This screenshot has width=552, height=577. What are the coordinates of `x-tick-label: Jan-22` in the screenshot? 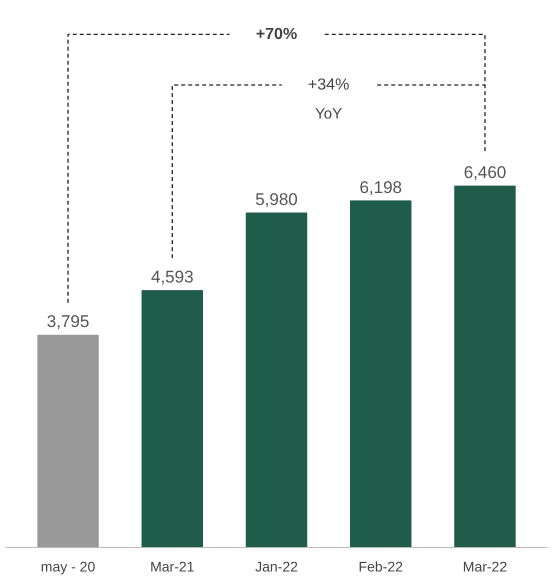 It's located at (276, 566).